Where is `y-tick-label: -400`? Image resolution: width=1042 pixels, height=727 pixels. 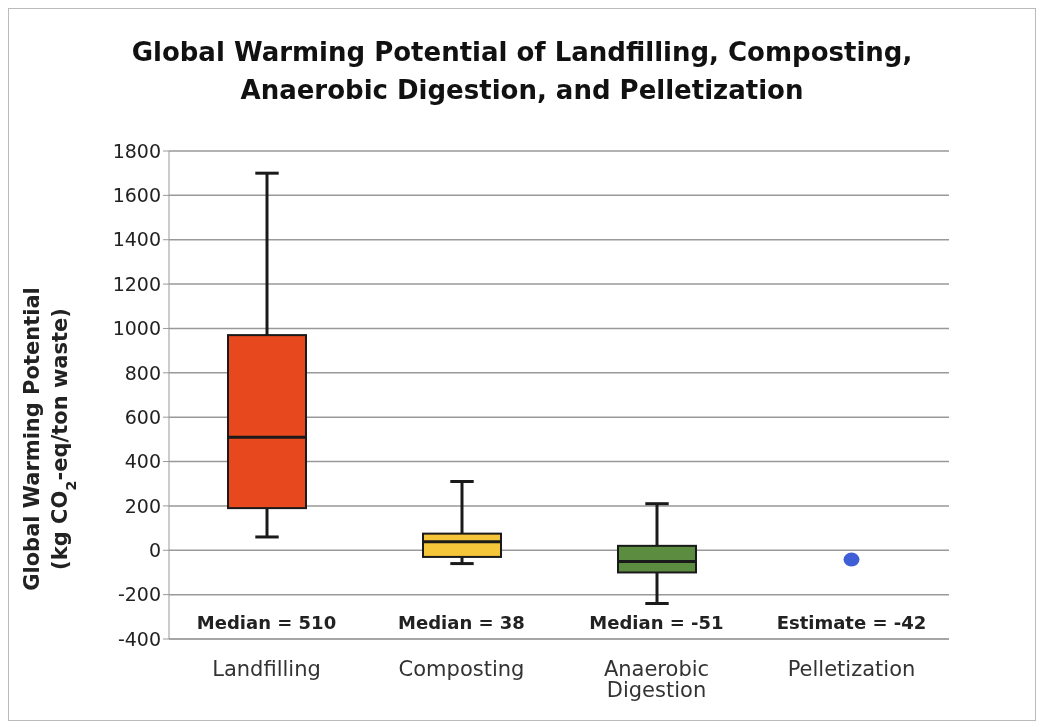 y-tick-label: -400 is located at coordinates (139, 638).